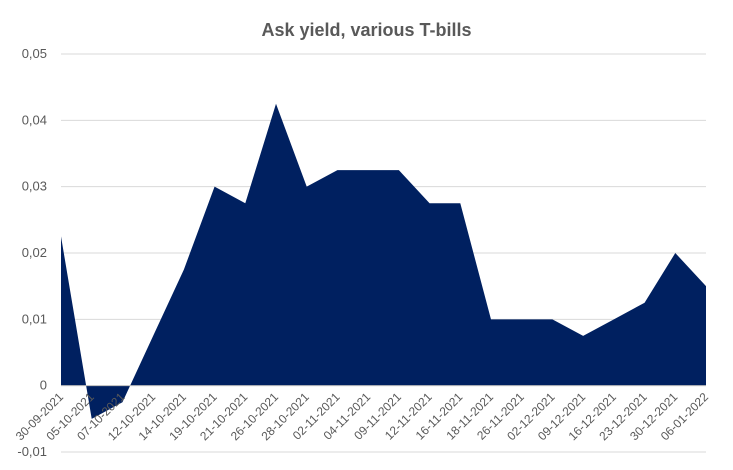 Image resolution: width=733 pixels, height=470 pixels. What do you see at coordinates (34, 252) in the screenshot?
I see `y-tick-label: 0,02` at bounding box center [34, 252].